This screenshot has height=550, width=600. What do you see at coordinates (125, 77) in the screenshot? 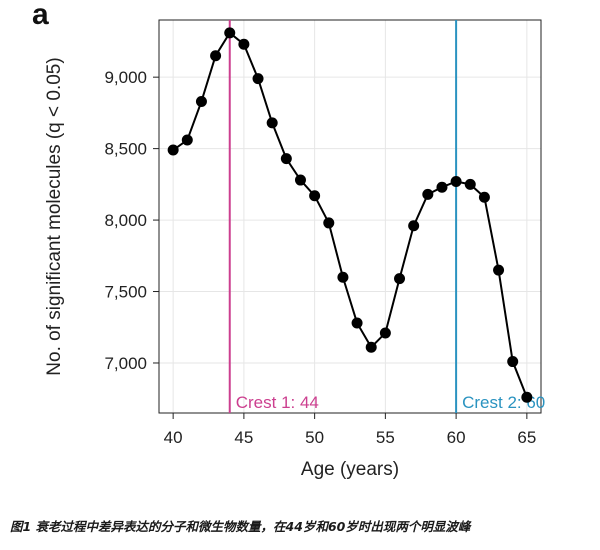
I see `y-tick-label: 9,000` at bounding box center [125, 77].